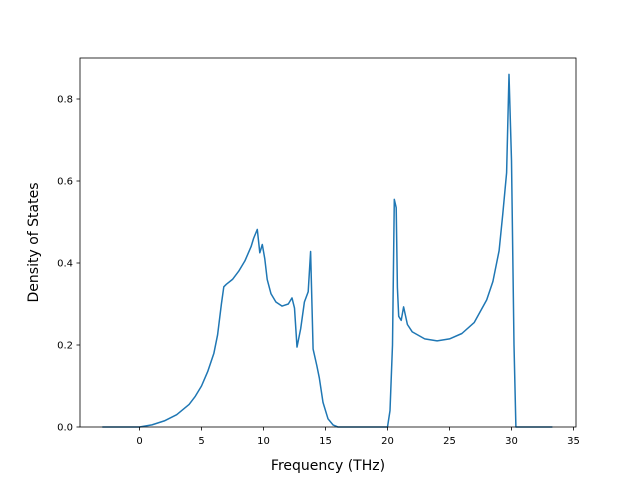 This screenshot has height=480, width=640. I want to click on y-tick-label: 0.8, so click(65, 100).